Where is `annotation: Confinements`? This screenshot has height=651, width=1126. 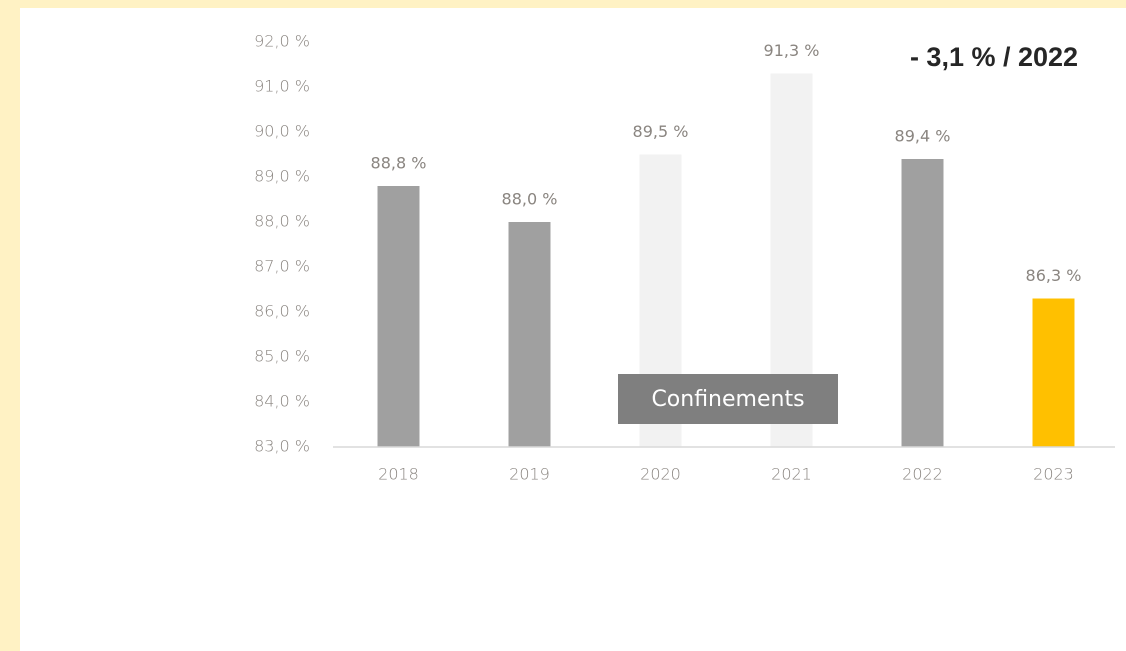 annotation: Confinements is located at coordinates (727, 399).